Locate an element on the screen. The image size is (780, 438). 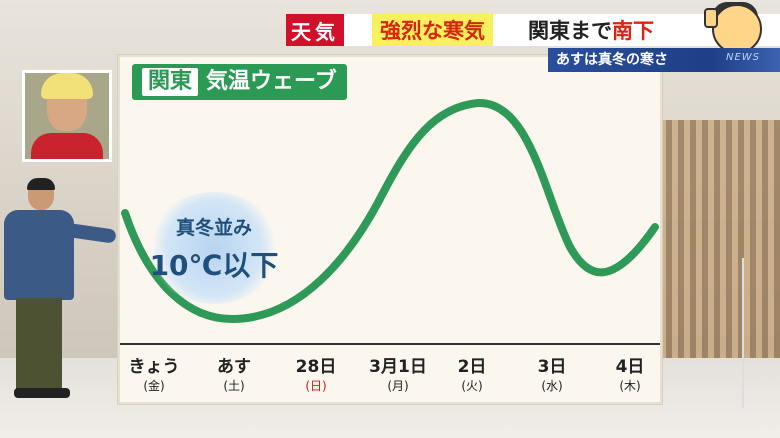
tick-dow: (日) is located at coordinates (316, 386).